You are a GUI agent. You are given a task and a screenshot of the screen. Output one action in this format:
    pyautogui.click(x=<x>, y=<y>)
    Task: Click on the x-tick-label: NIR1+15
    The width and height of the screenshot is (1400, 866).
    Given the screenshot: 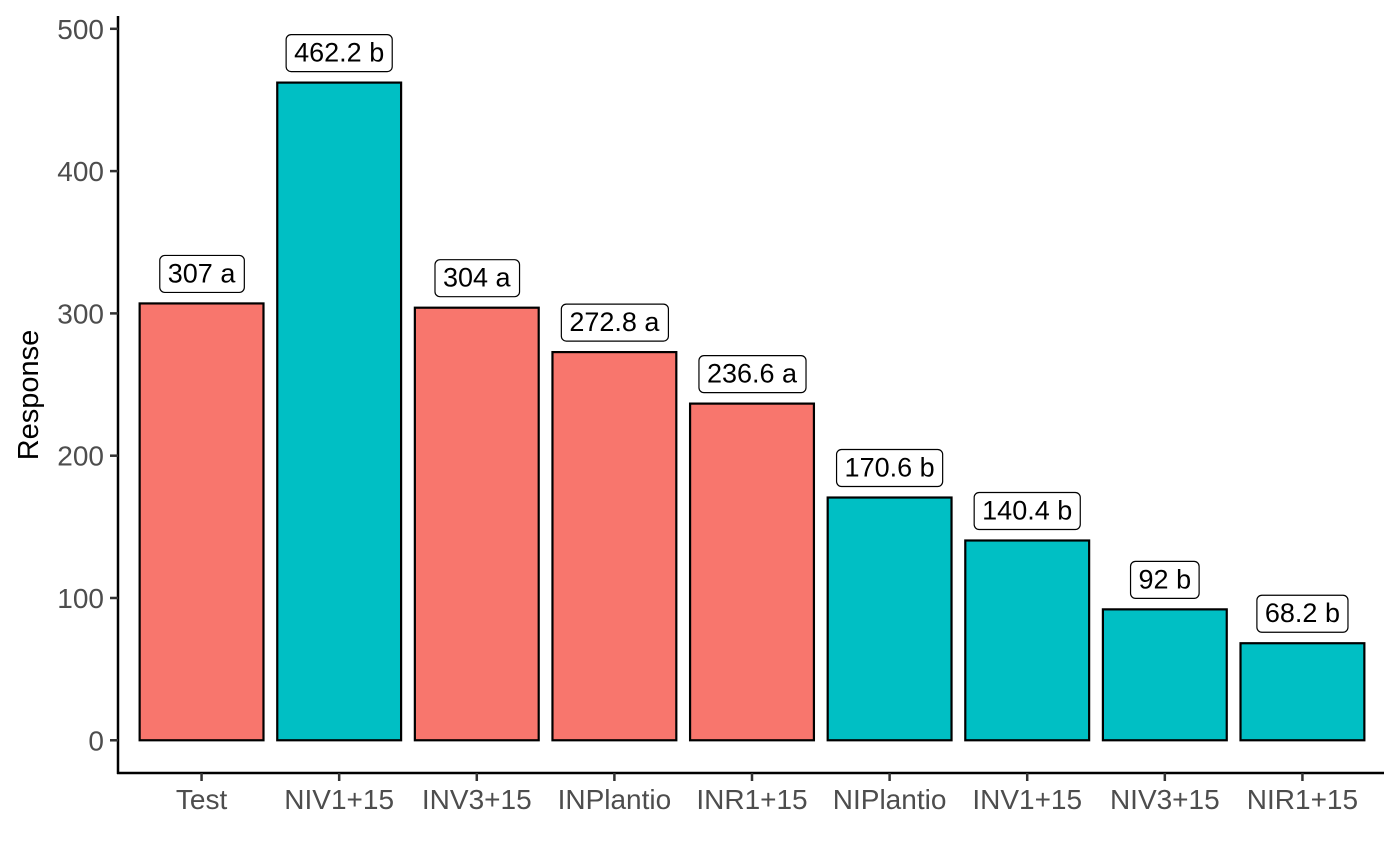 What is the action you would take?
    pyautogui.click(x=1302, y=799)
    